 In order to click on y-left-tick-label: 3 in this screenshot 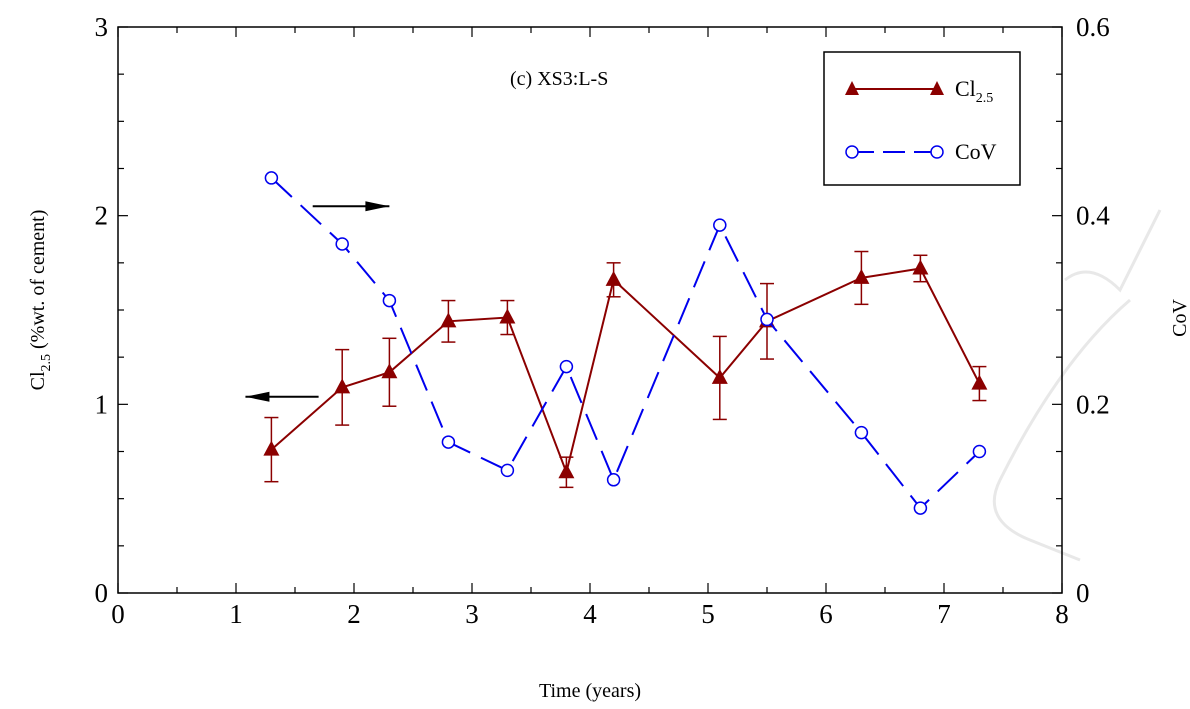, I will do `click(102, 27)`.